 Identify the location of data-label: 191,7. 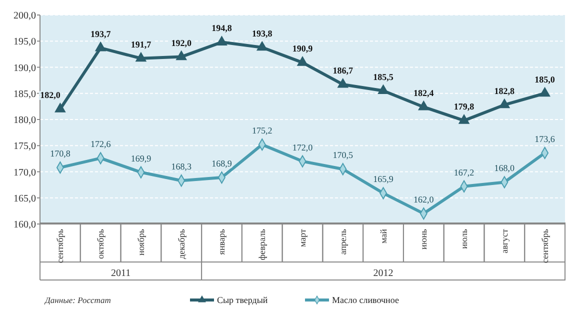
(141, 44).